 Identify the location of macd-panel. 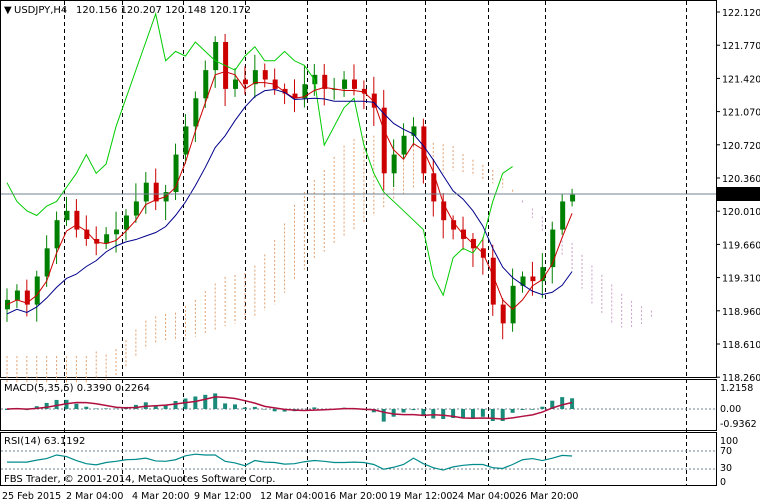
(358, 405).